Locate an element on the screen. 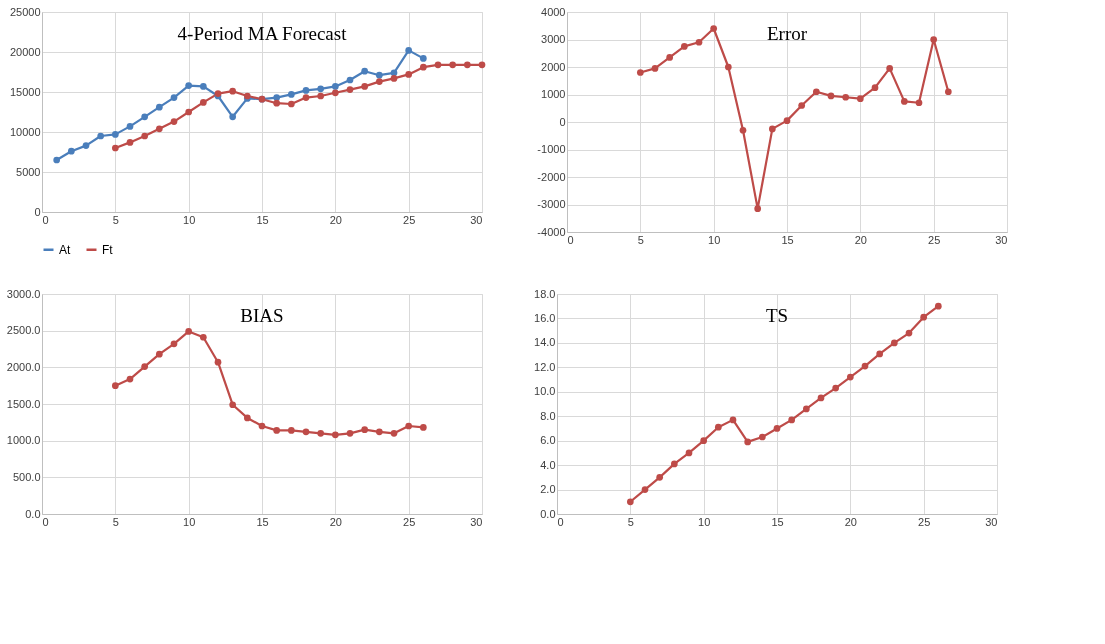  legend-label: Ft is located at coordinates (108, 249).